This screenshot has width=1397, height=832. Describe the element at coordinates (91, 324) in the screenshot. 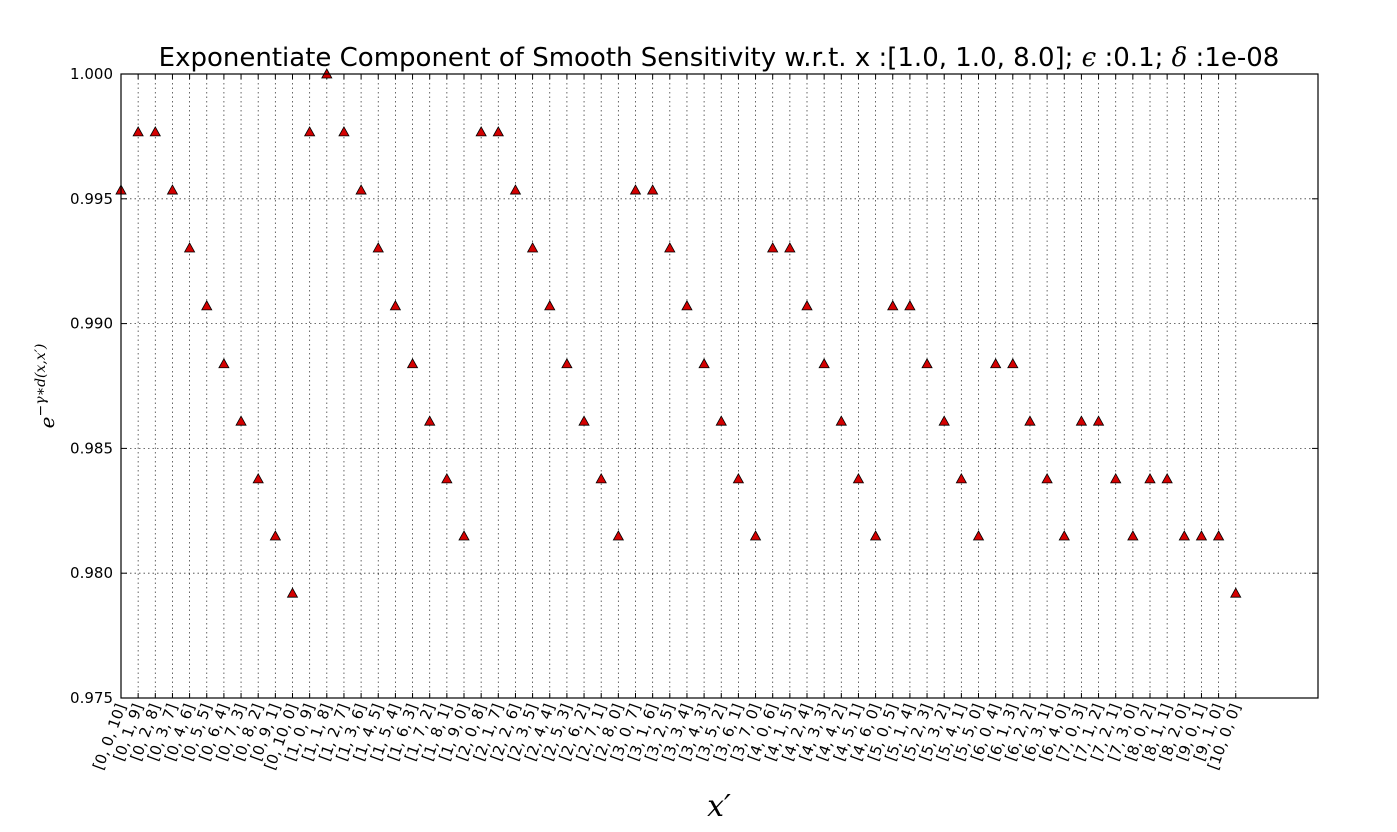

I see `y-tick-label: 0.990` at that location.